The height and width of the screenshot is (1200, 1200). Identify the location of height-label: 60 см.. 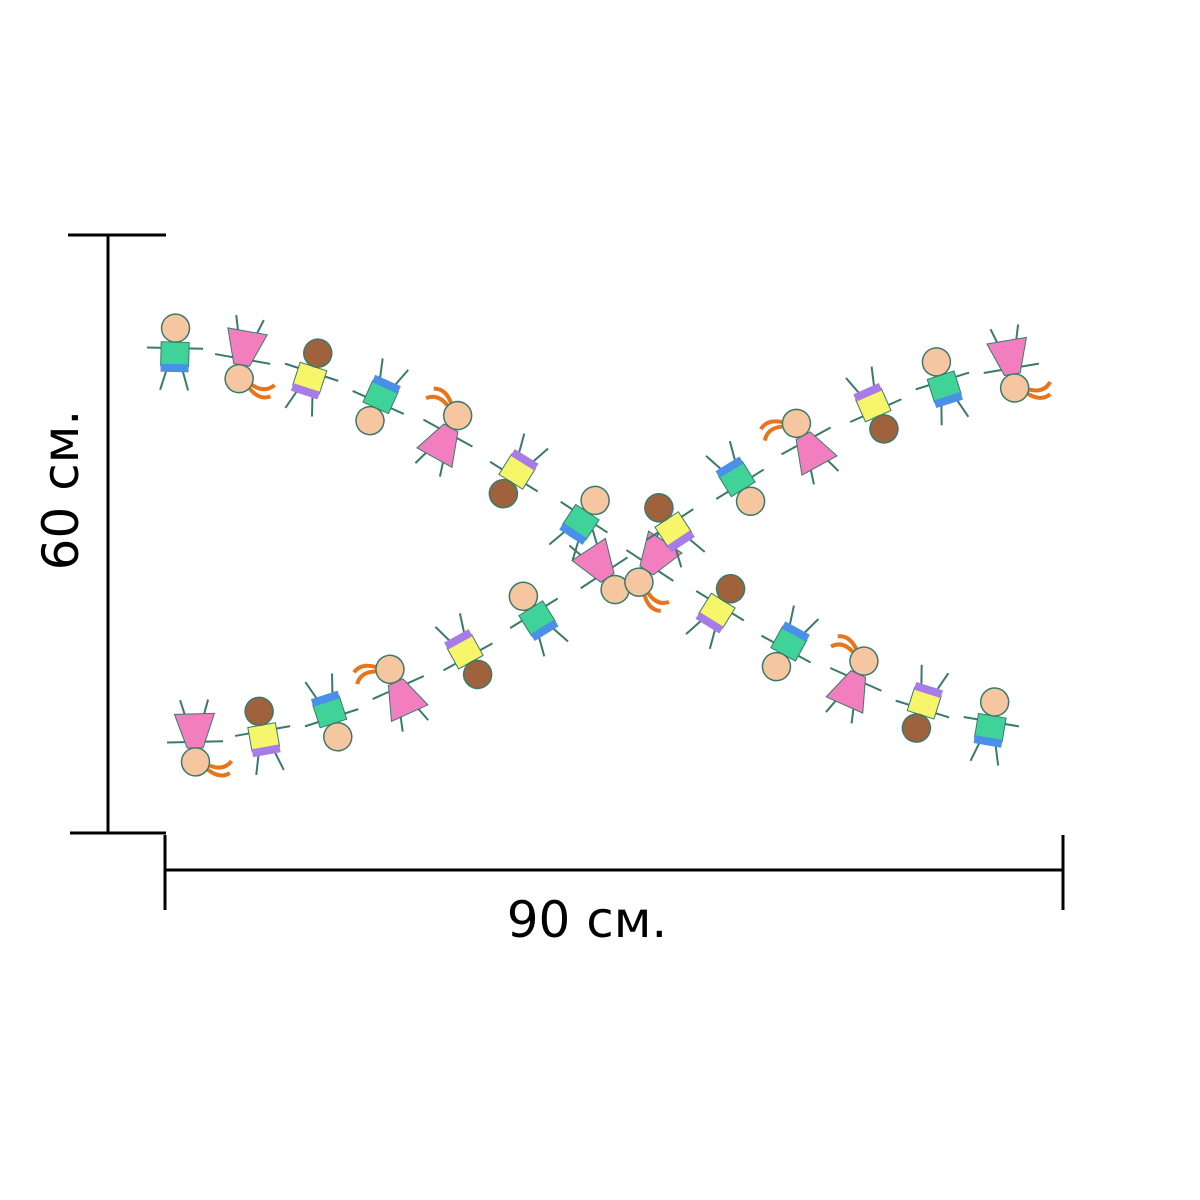
(61, 490).